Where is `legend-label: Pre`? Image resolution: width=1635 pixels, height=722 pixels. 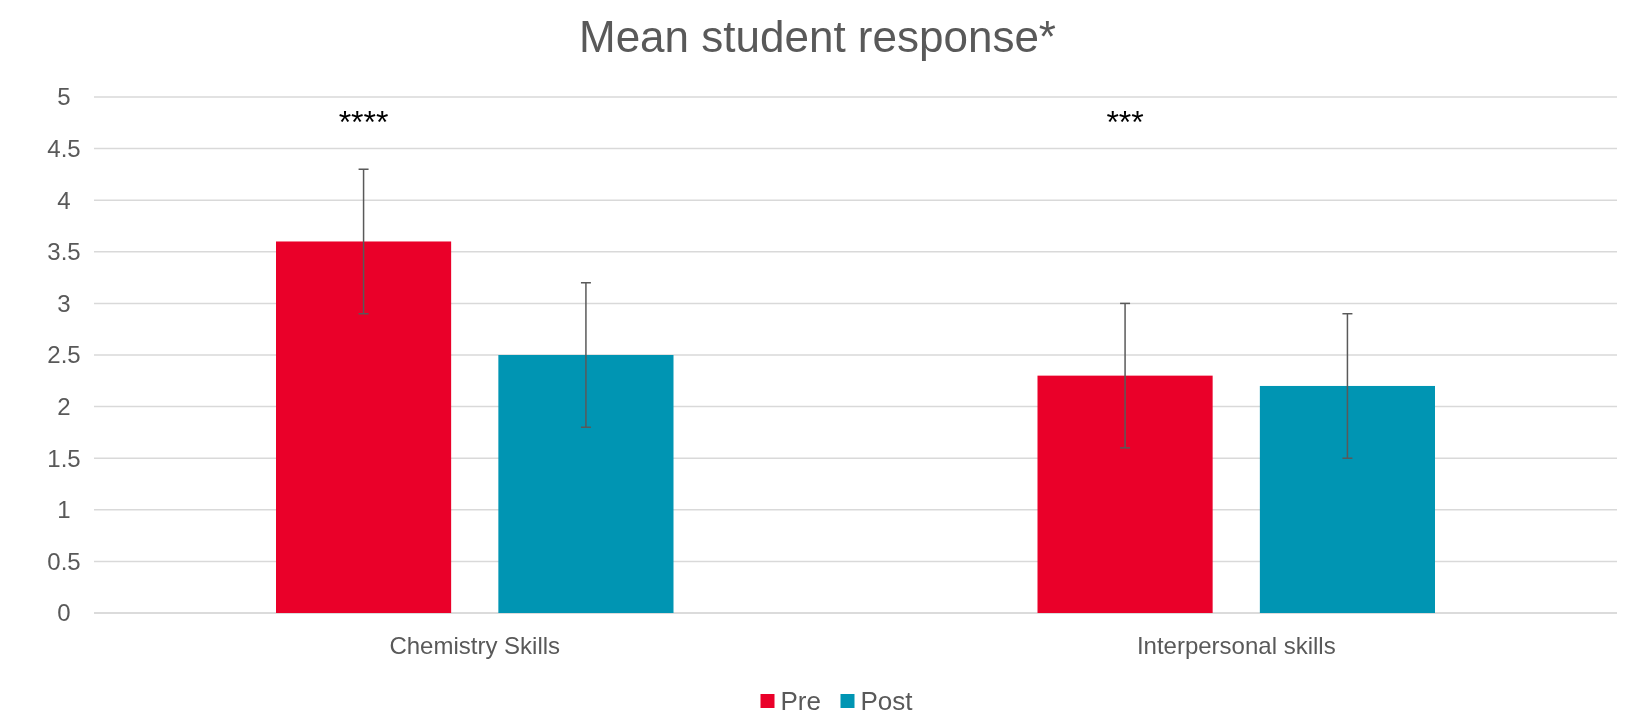 legend-label: Pre is located at coordinates (800, 701).